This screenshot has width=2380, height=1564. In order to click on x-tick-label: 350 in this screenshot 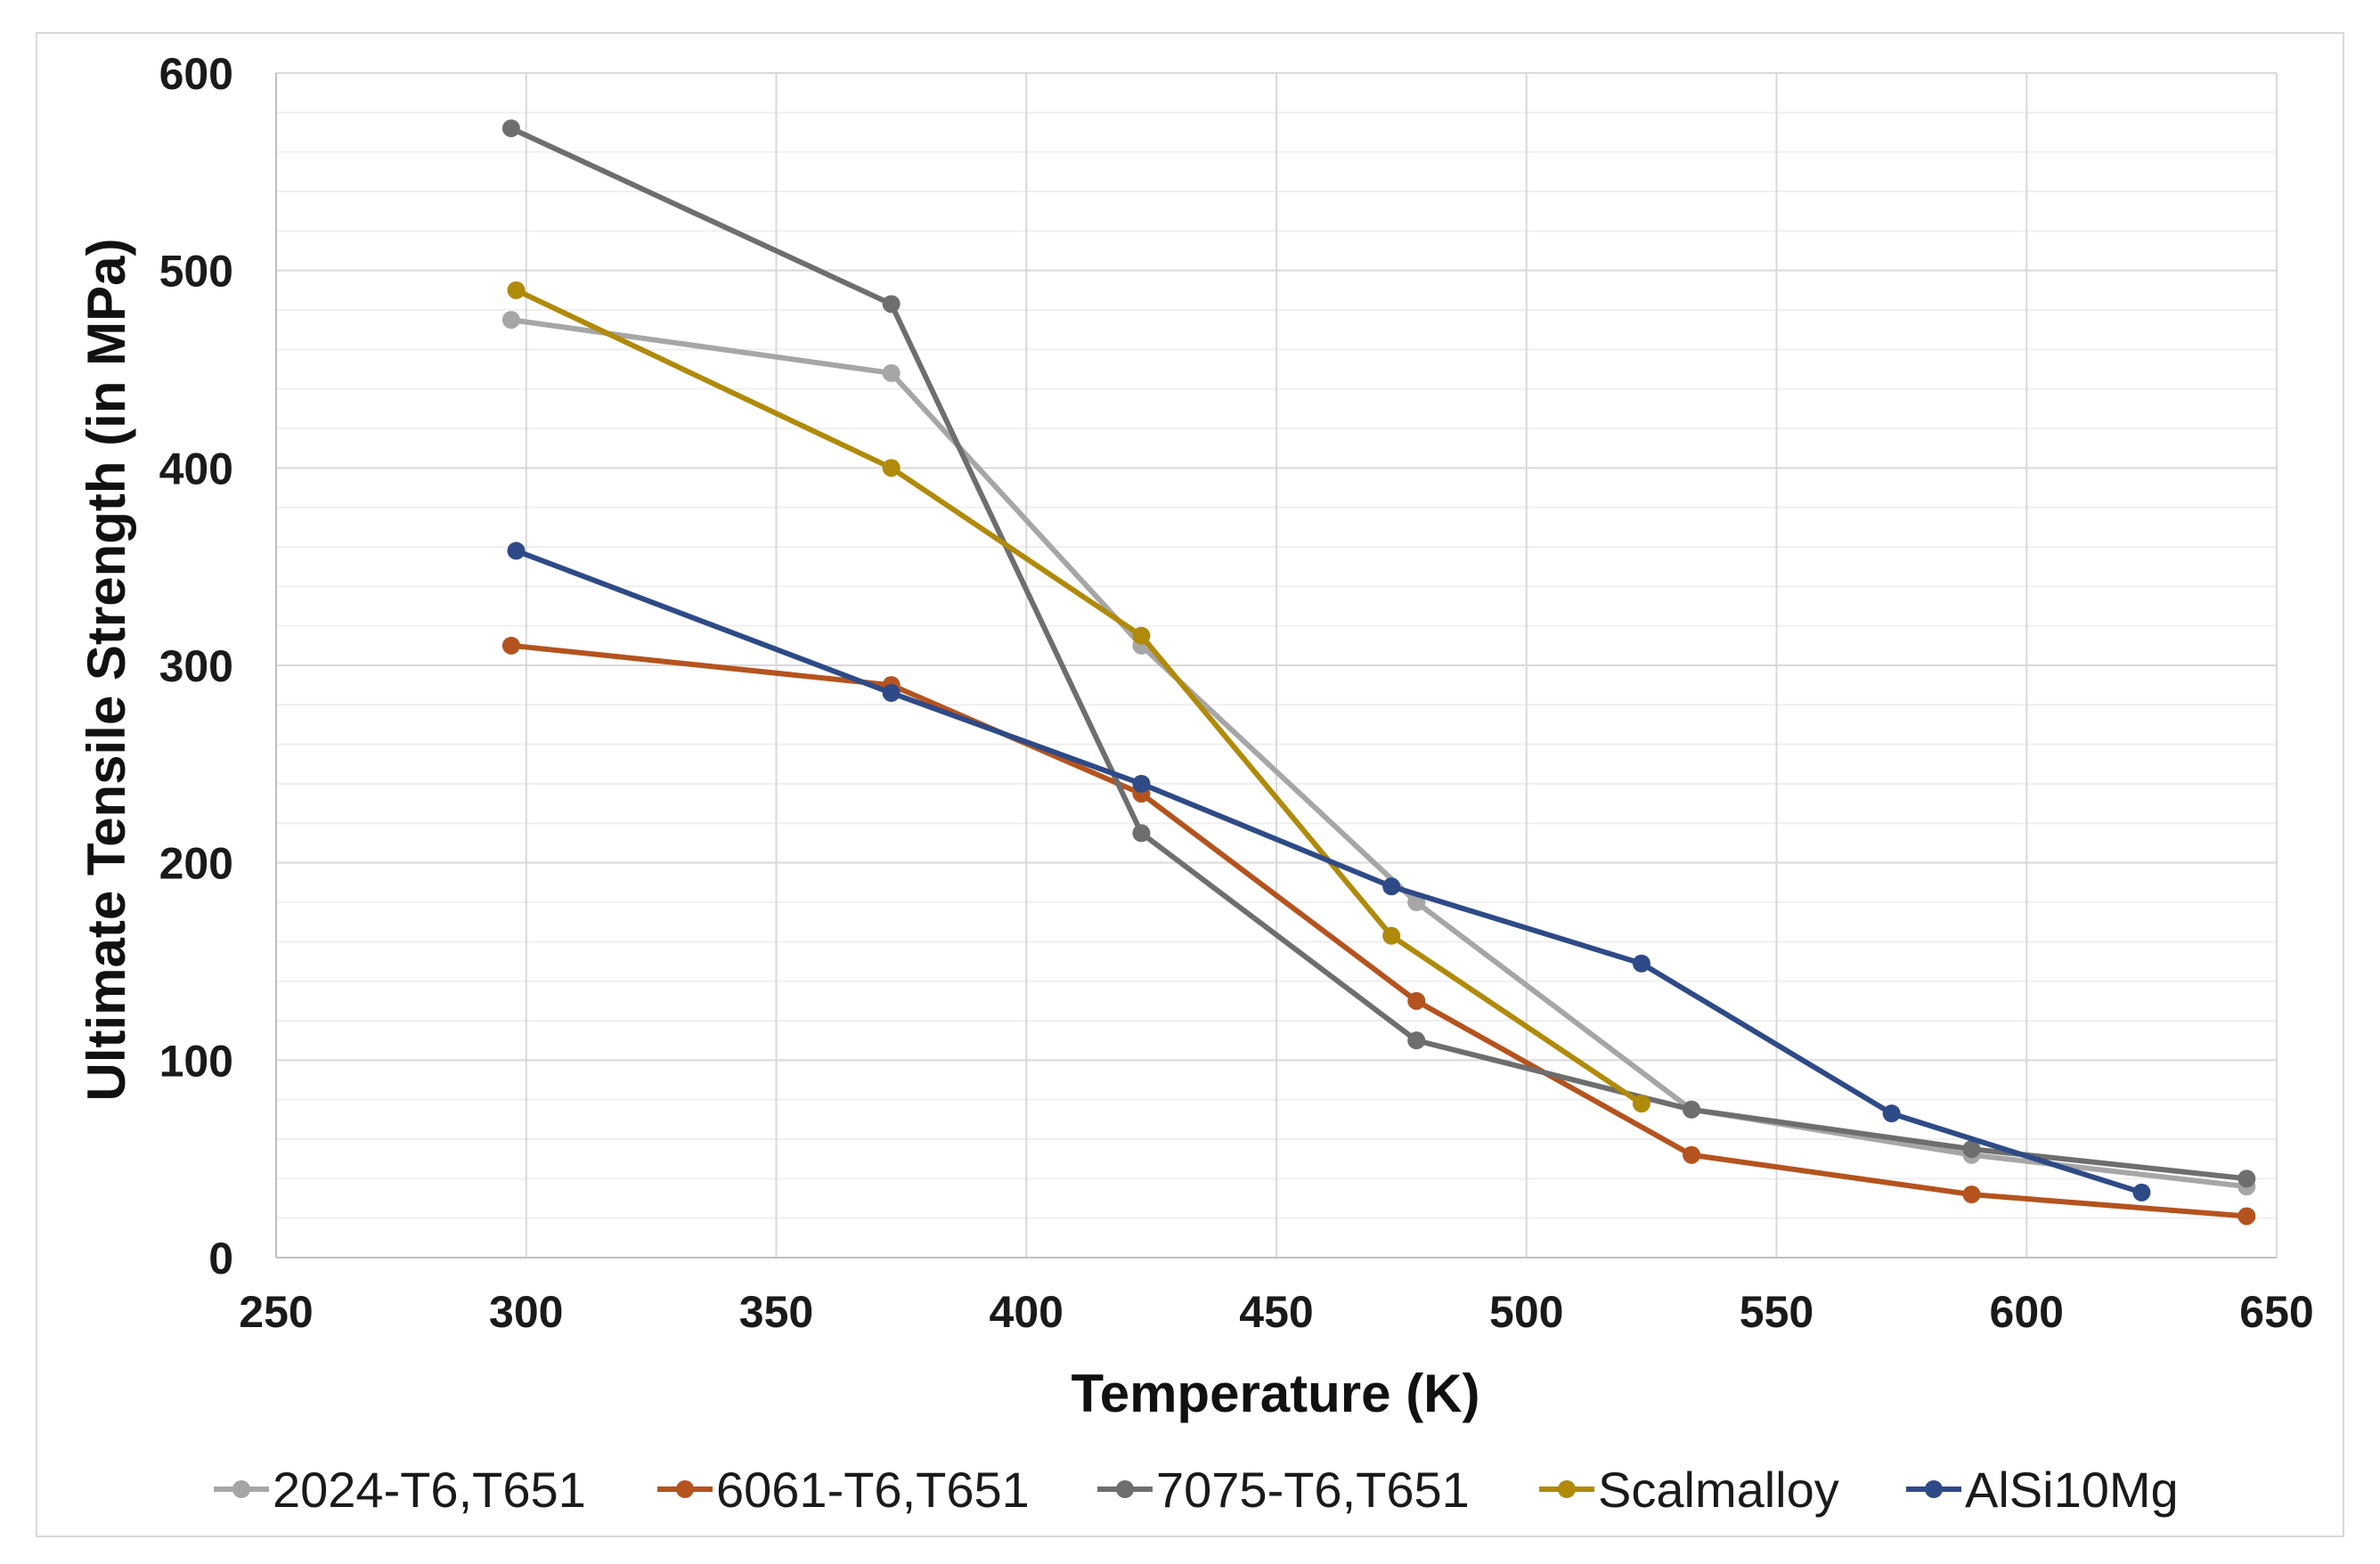, I will do `click(776, 1312)`.